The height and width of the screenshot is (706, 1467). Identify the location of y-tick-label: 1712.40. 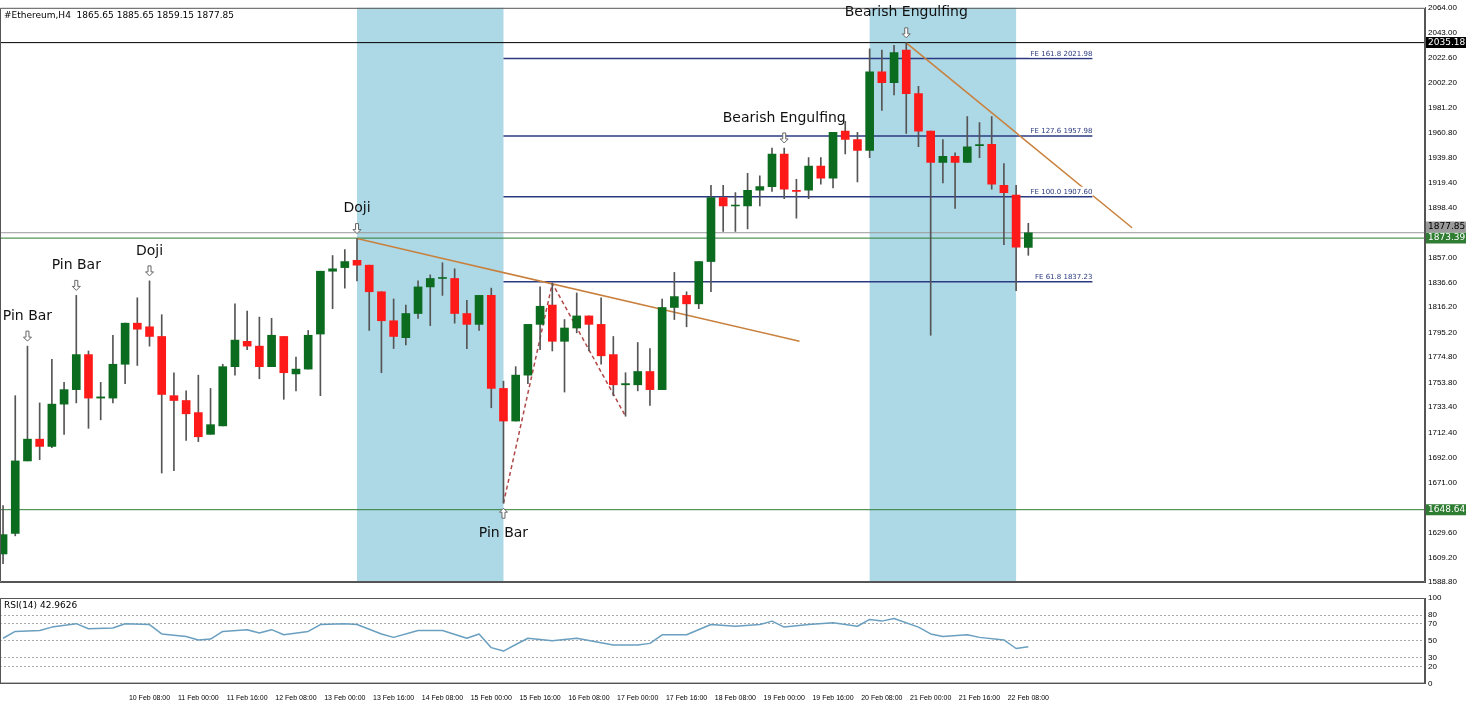
(1443, 432).